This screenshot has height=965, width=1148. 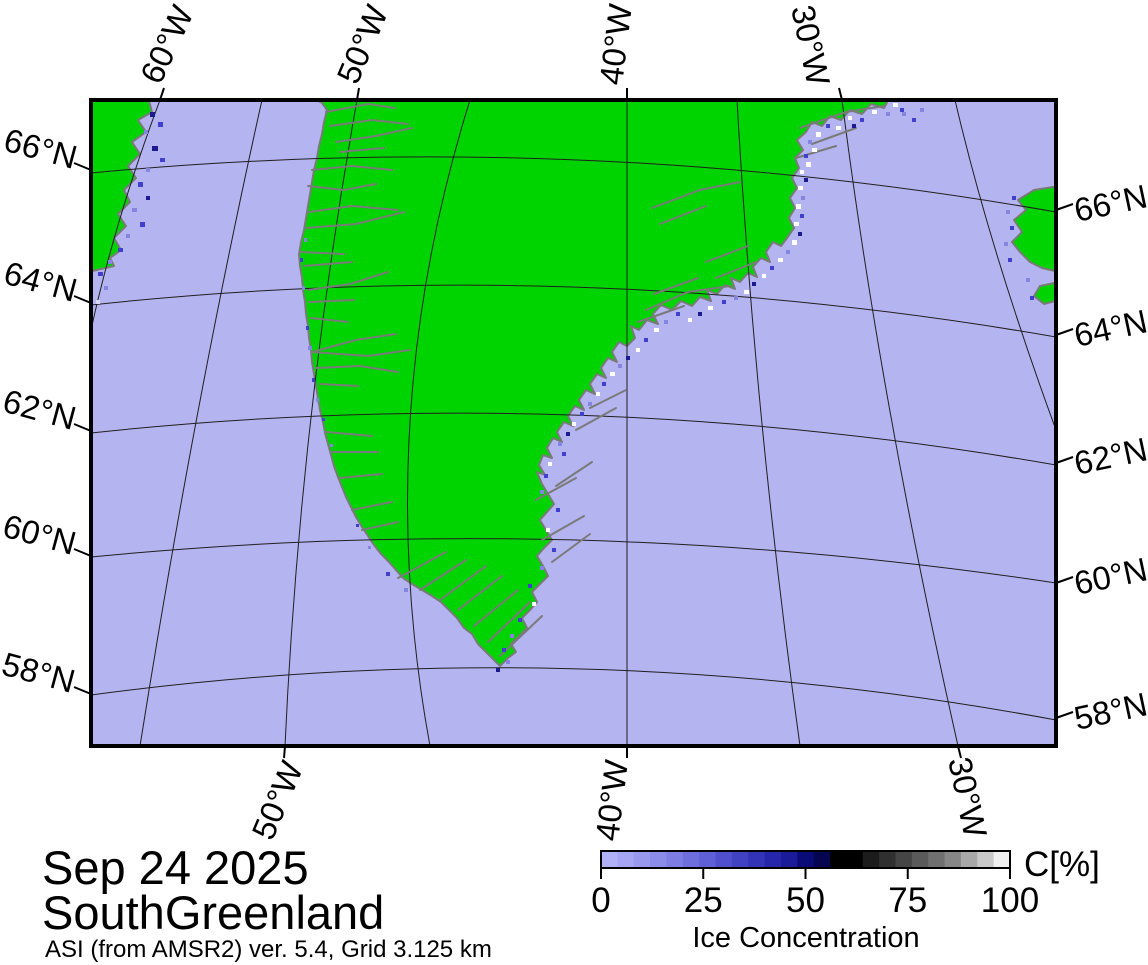 I want to click on colorbar-tick-label: 50, so click(x=805, y=900).